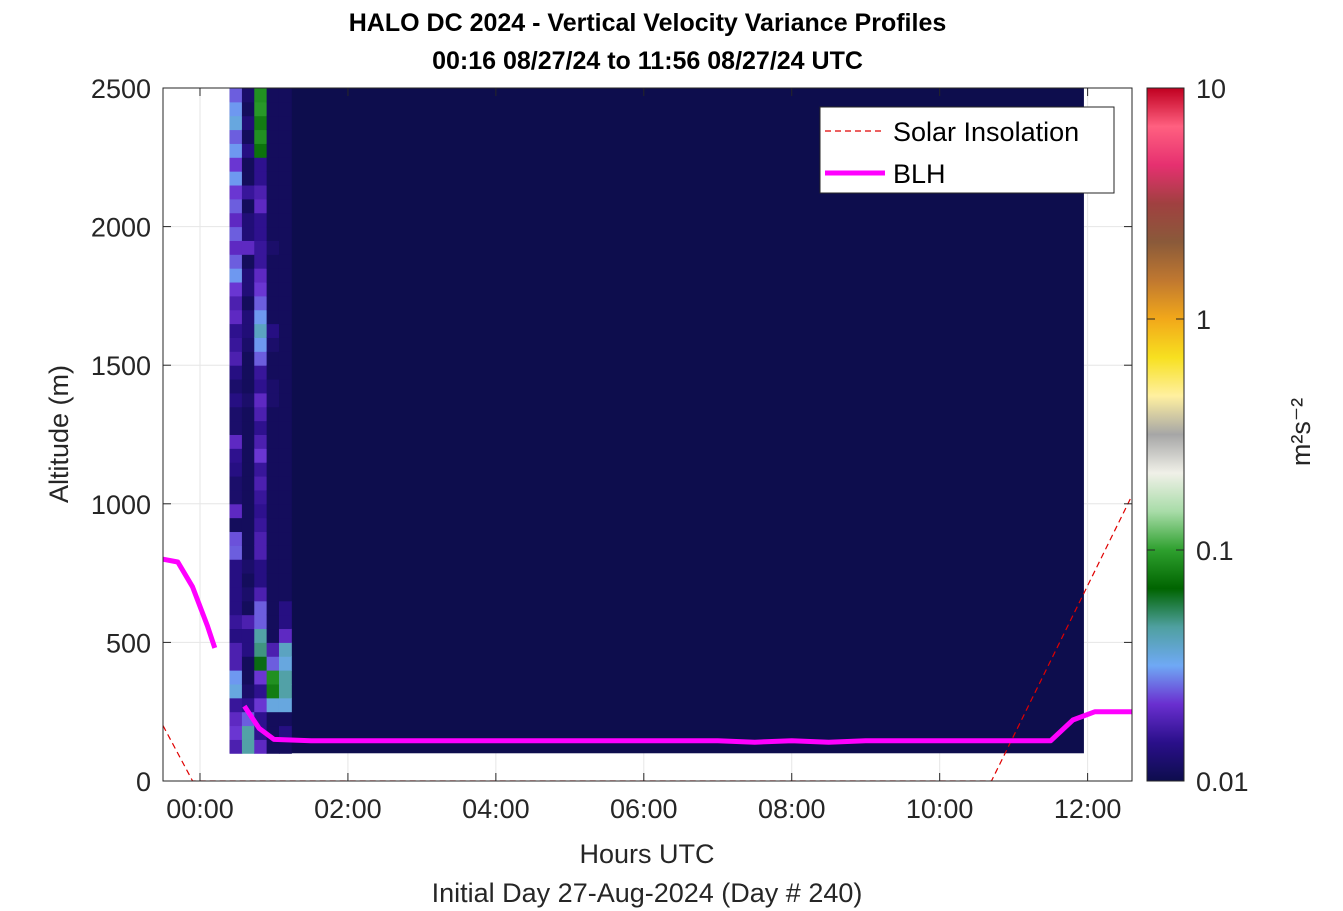 This screenshot has width=1343, height=911. I want to click on y-tick-label: 0, so click(143, 782).